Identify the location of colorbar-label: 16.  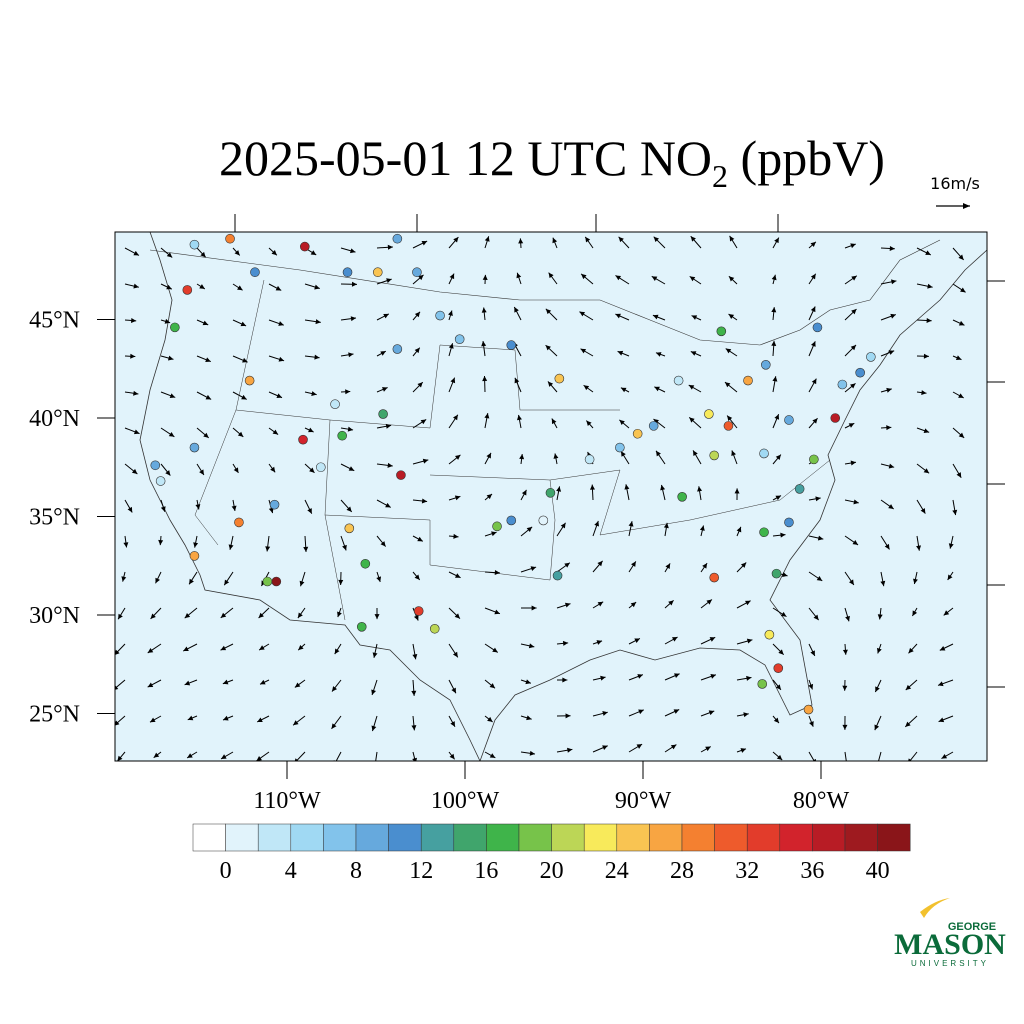
(486, 871).